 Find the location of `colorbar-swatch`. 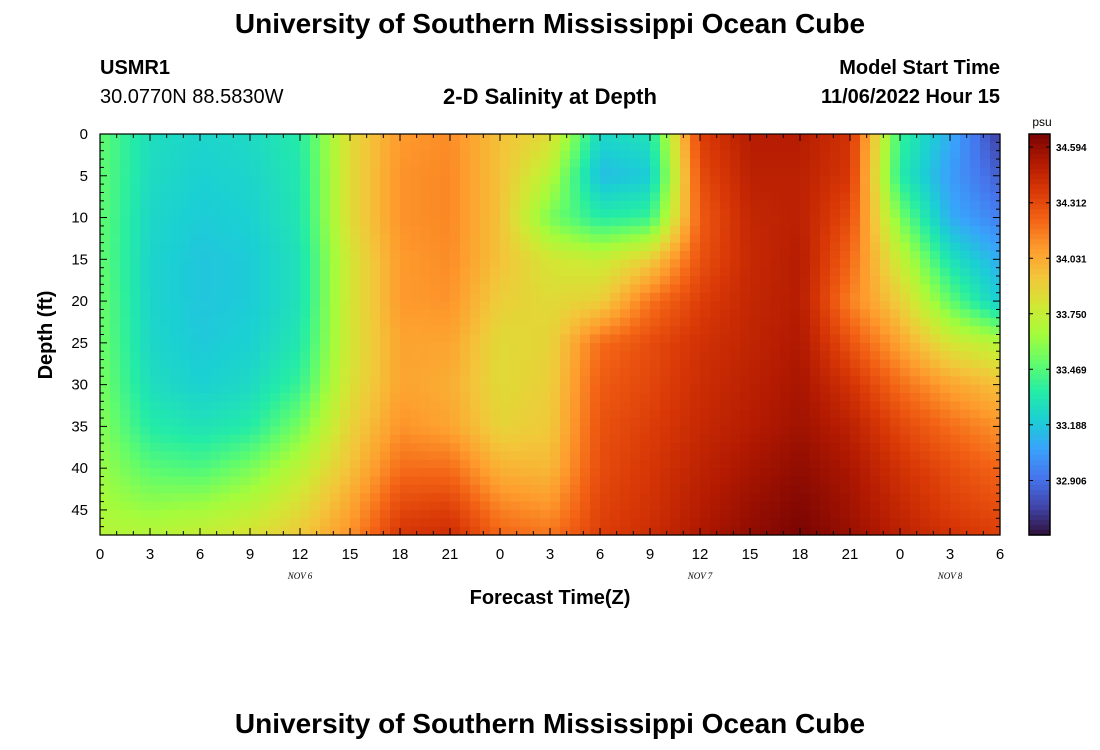

colorbar-swatch is located at coordinates (1039, 372).